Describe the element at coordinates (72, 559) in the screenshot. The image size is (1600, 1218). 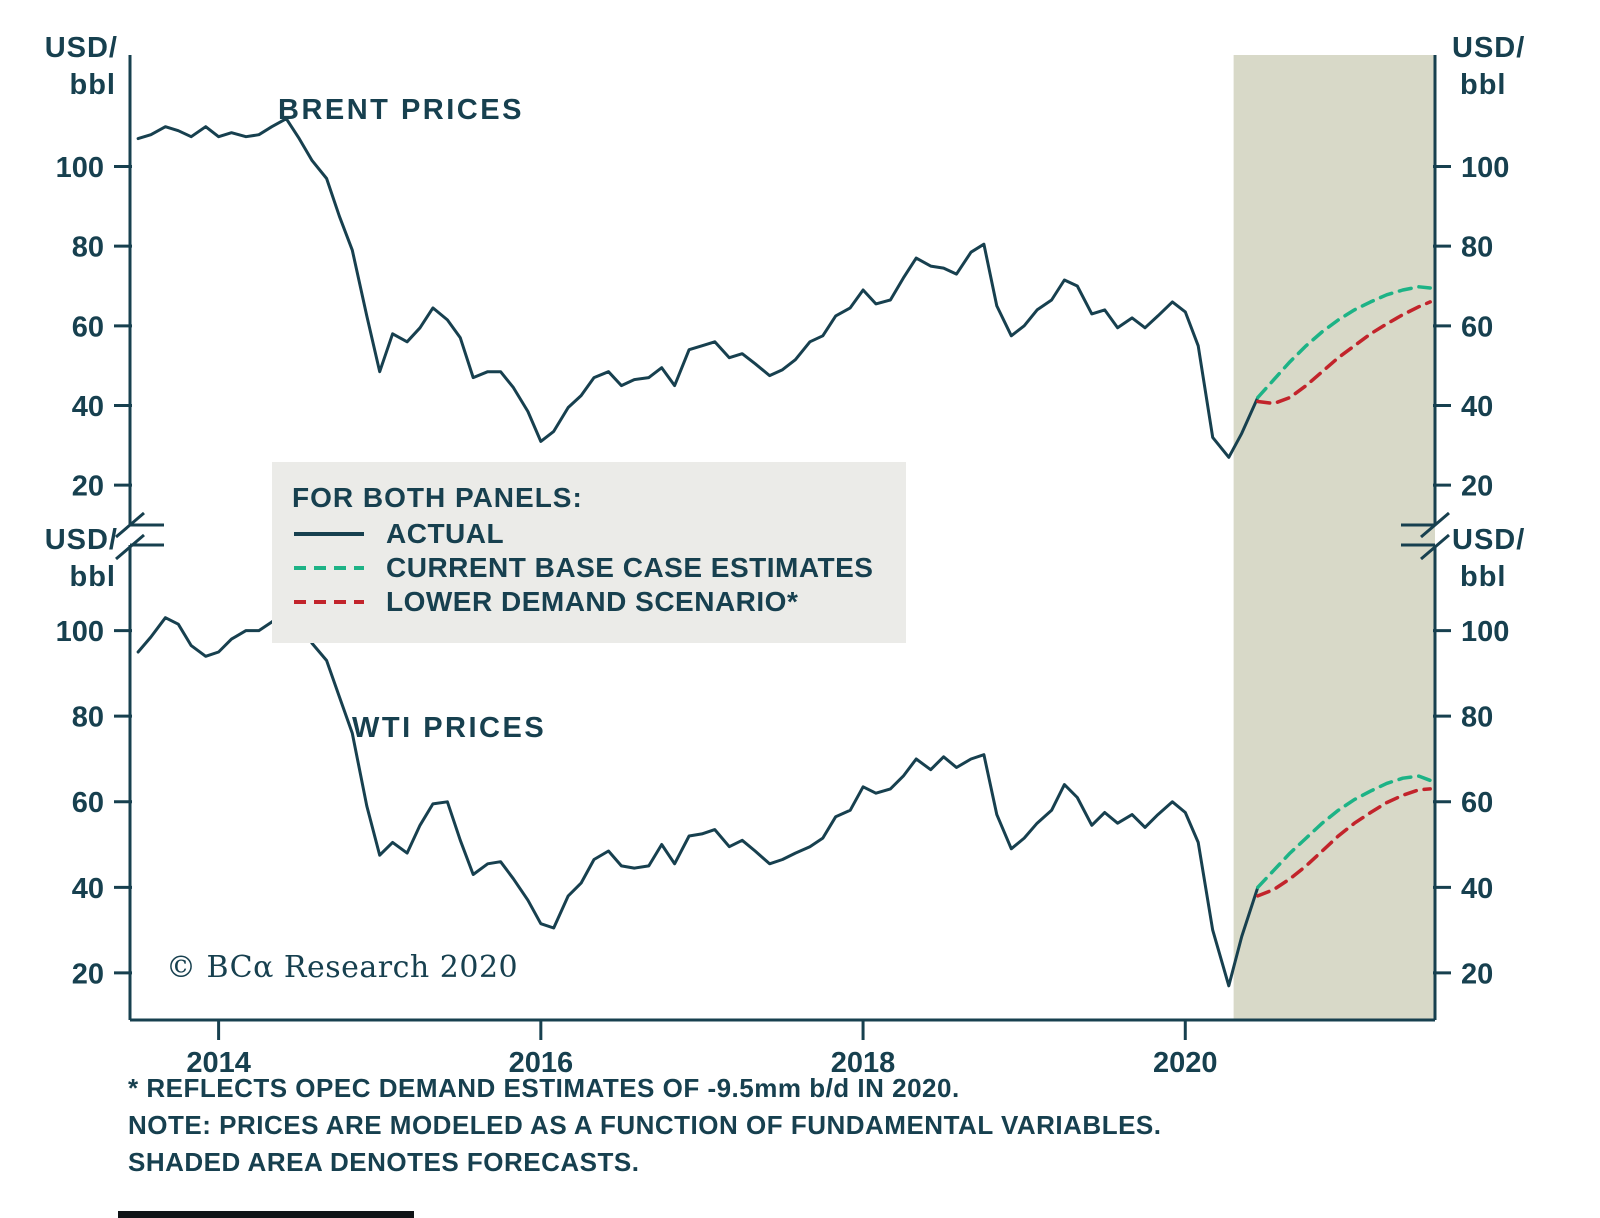
I see `y-axis-unit-mid-left: USD/ bbl` at that location.